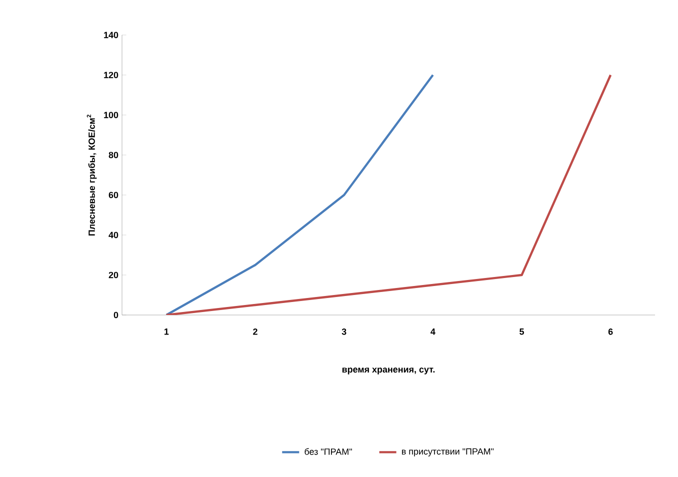  What do you see at coordinates (113, 155) in the screenshot?
I see `y-tick-label: 80` at bounding box center [113, 155].